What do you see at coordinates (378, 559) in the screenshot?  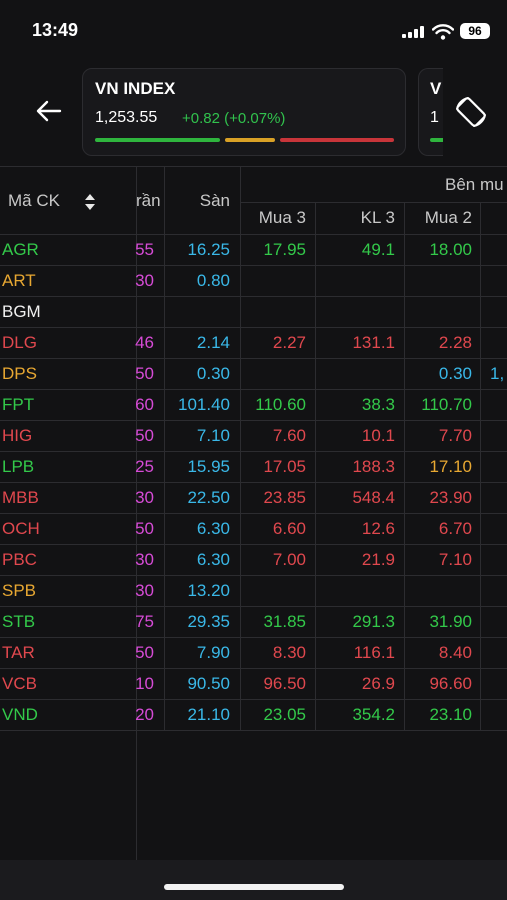 I see `buy-volume-3-cell: 21.9` at bounding box center [378, 559].